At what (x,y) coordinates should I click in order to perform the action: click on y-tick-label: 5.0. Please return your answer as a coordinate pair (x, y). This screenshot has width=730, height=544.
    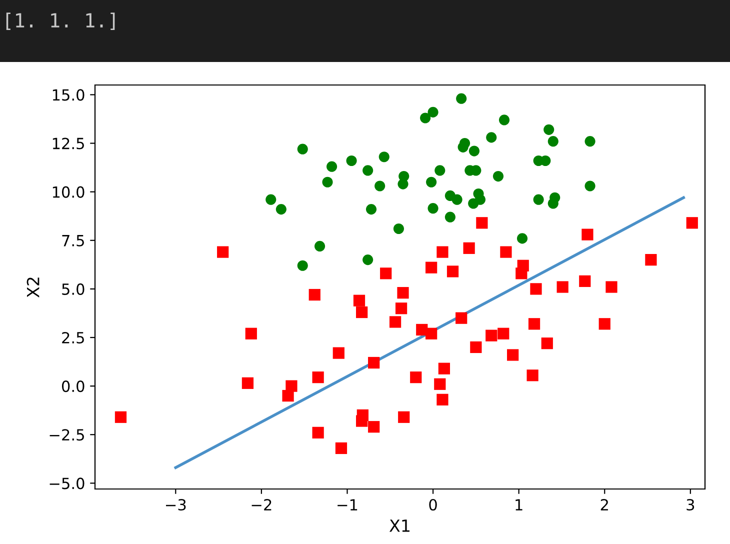
    Looking at the image, I should click on (73, 289).